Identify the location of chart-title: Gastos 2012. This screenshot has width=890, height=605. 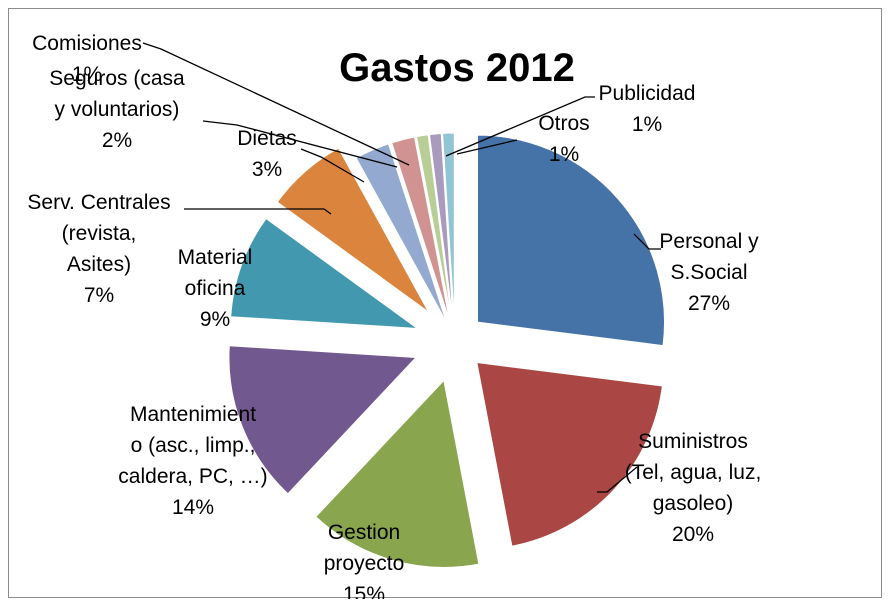
(457, 68).